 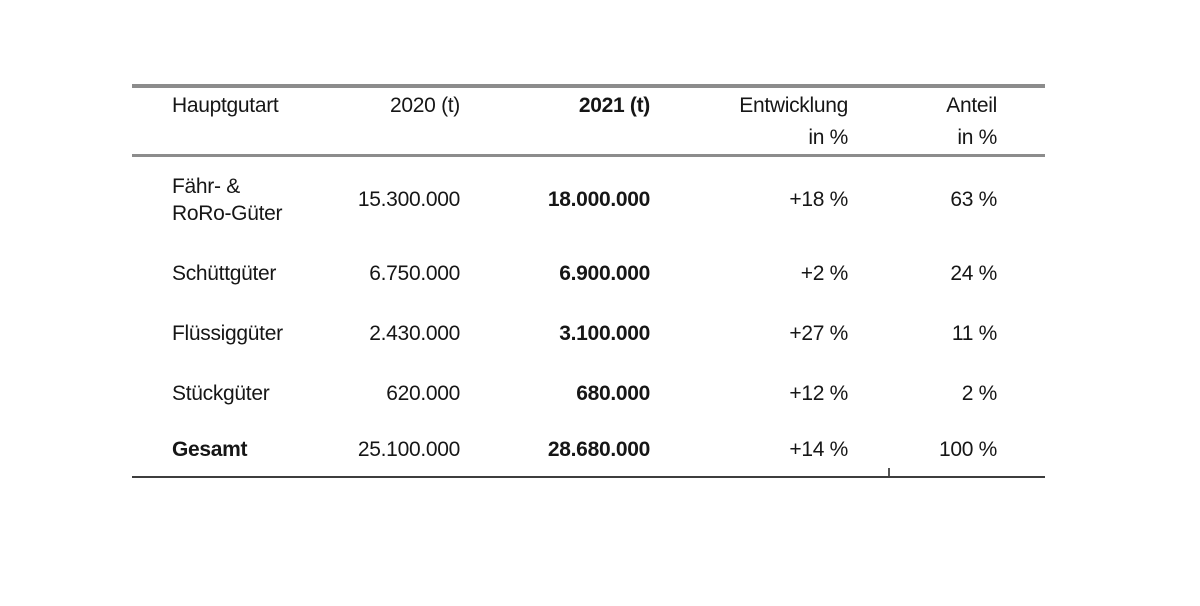 I want to click on table-row-stueckgueter: Stückgüter 620.000 680.000 +12 % 2 %, so click(x=588, y=394).